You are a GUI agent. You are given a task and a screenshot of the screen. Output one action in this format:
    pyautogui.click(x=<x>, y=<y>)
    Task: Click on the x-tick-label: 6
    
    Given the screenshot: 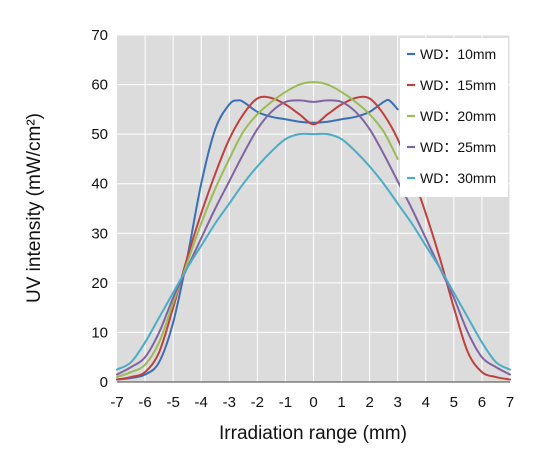 What is the action you would take?
    pyautogui.click(x=482, y=402)
    